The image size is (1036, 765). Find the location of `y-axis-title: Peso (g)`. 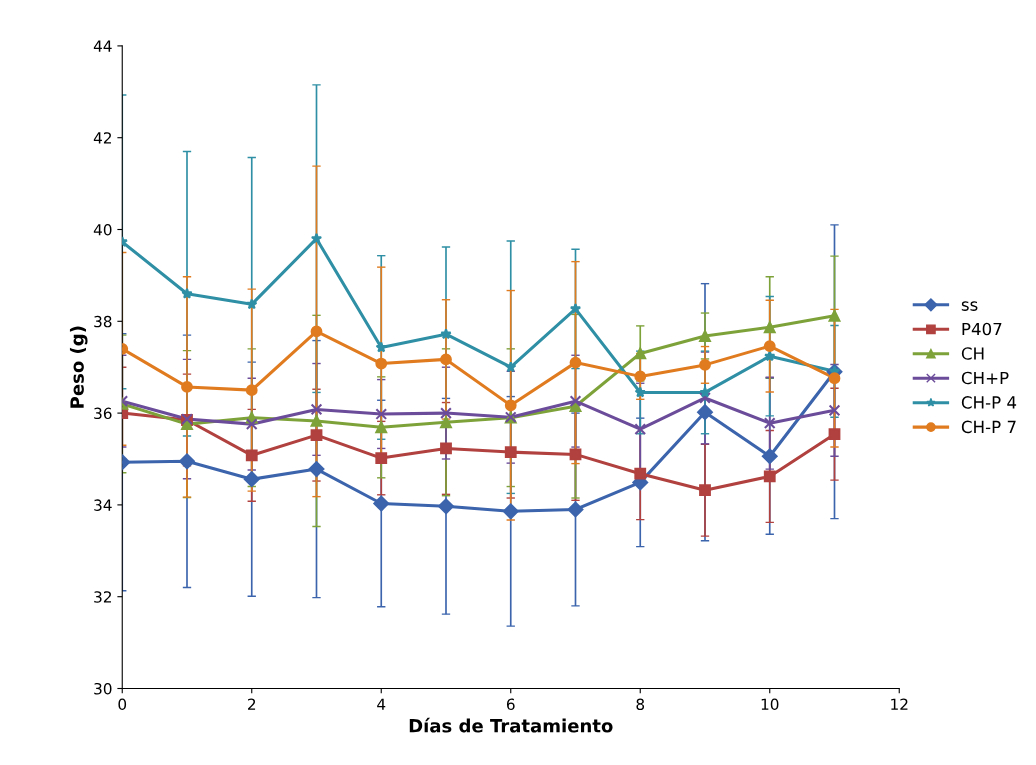

y-axis-title: Peso (g) is located at coordinates (78, 367).